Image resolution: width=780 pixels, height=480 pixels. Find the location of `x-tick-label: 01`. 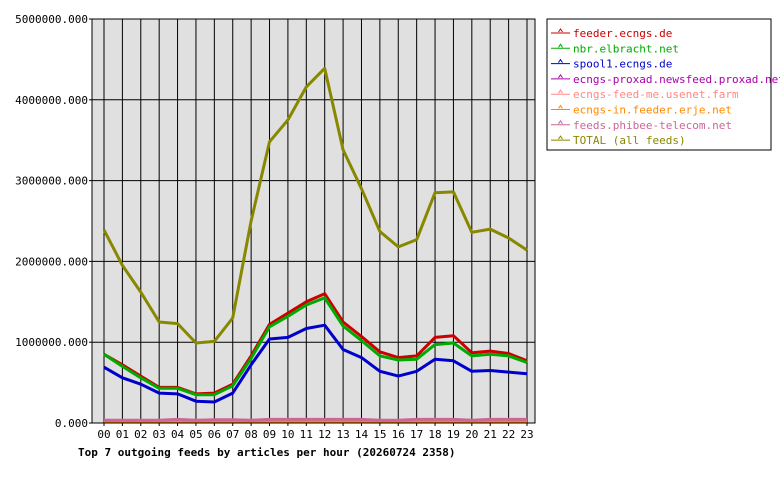

x-tick-label: 01 is located at coordinates (122, 434).